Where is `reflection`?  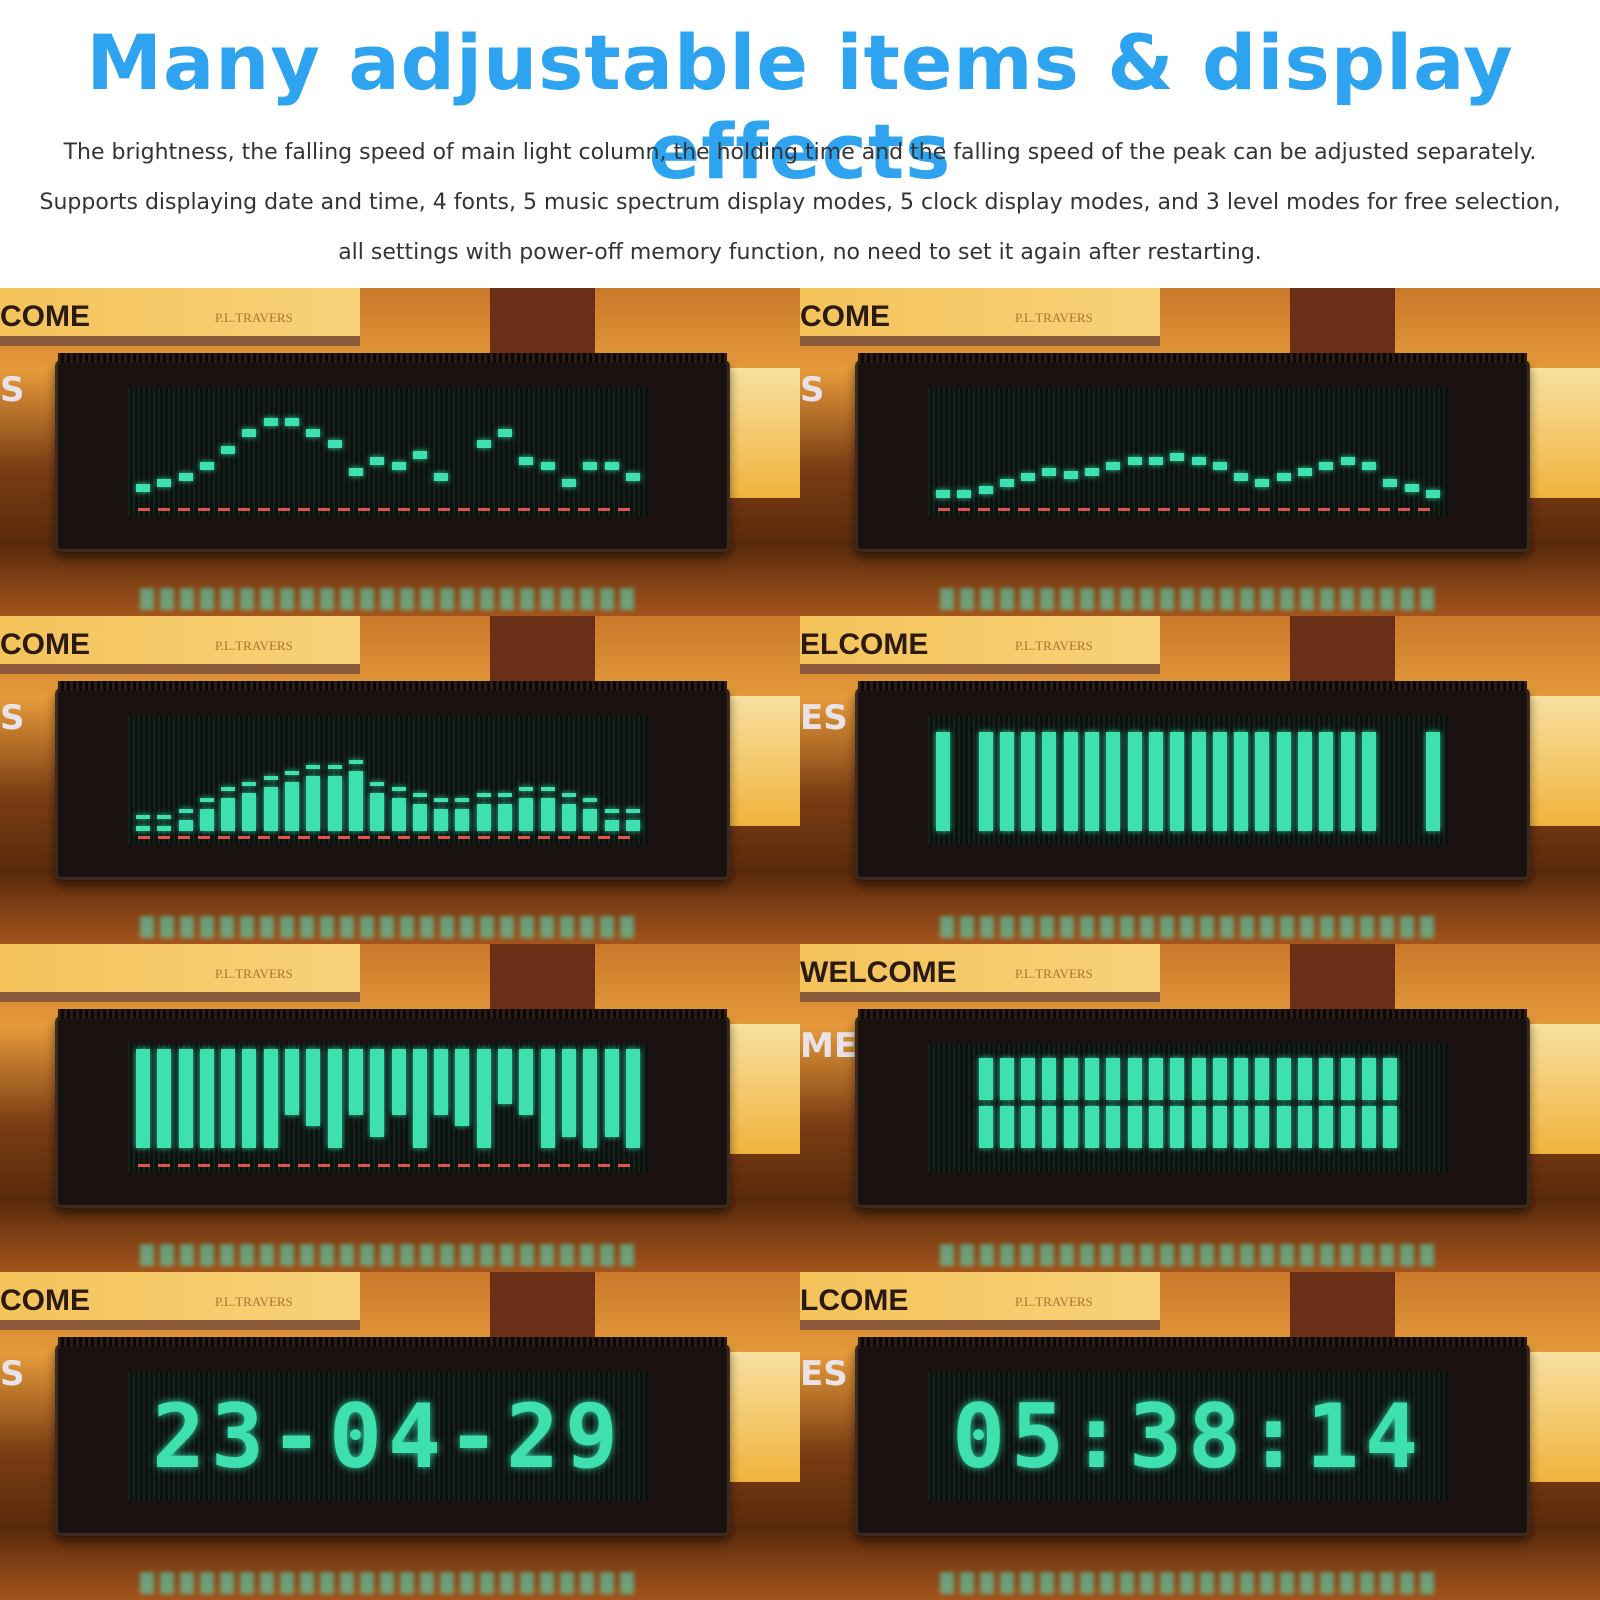 reflection is located at coordinates (390, 1583).